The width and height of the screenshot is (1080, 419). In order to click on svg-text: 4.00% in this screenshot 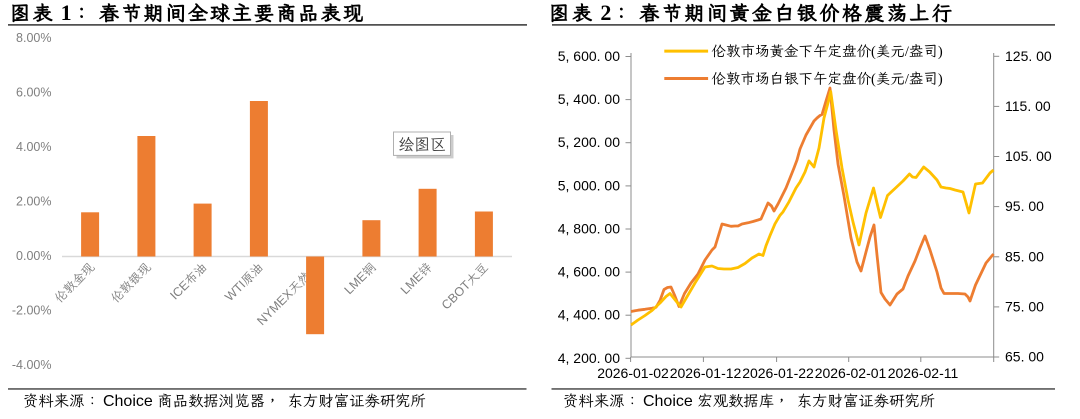, I will do `click(33, 147)`.